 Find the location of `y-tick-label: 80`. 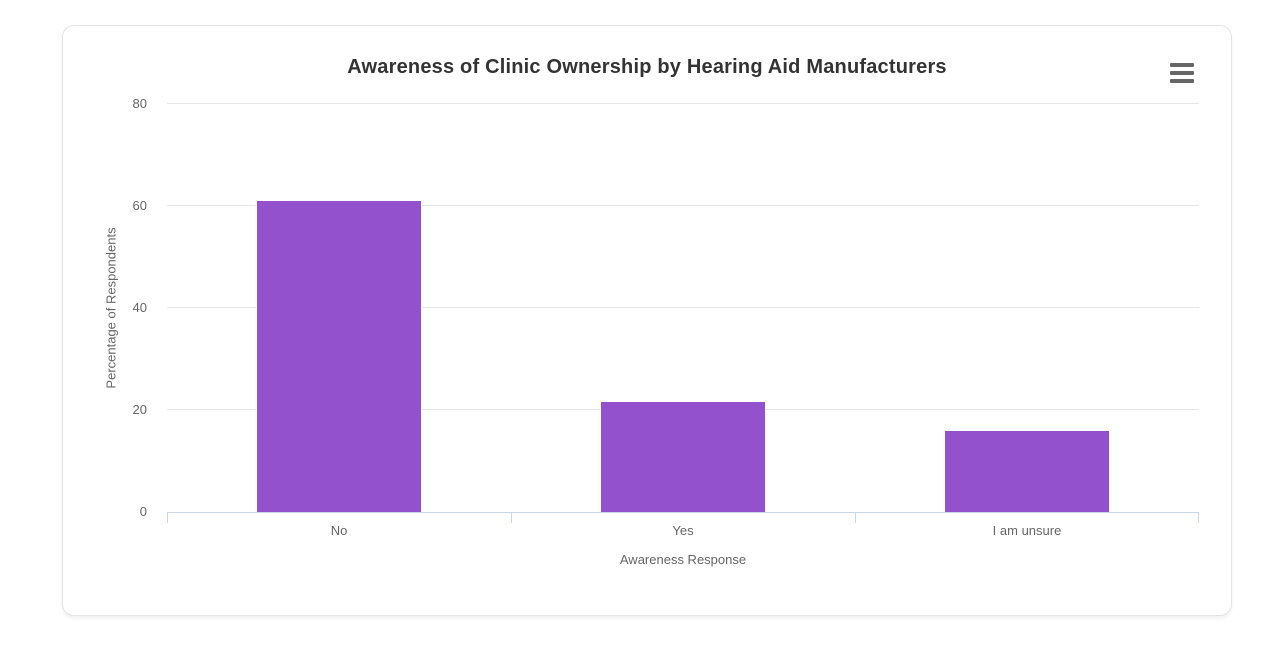

y-tick-label: 80 is located at coordinates (139, 103).